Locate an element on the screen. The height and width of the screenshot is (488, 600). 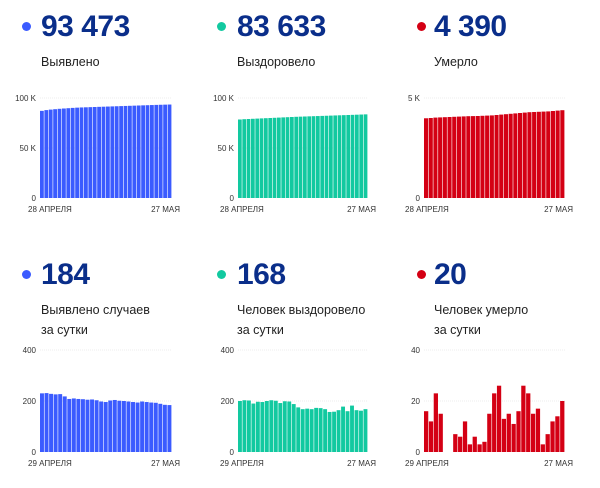
stat-label-line2: за сутки is located at coordinates (457, 330).